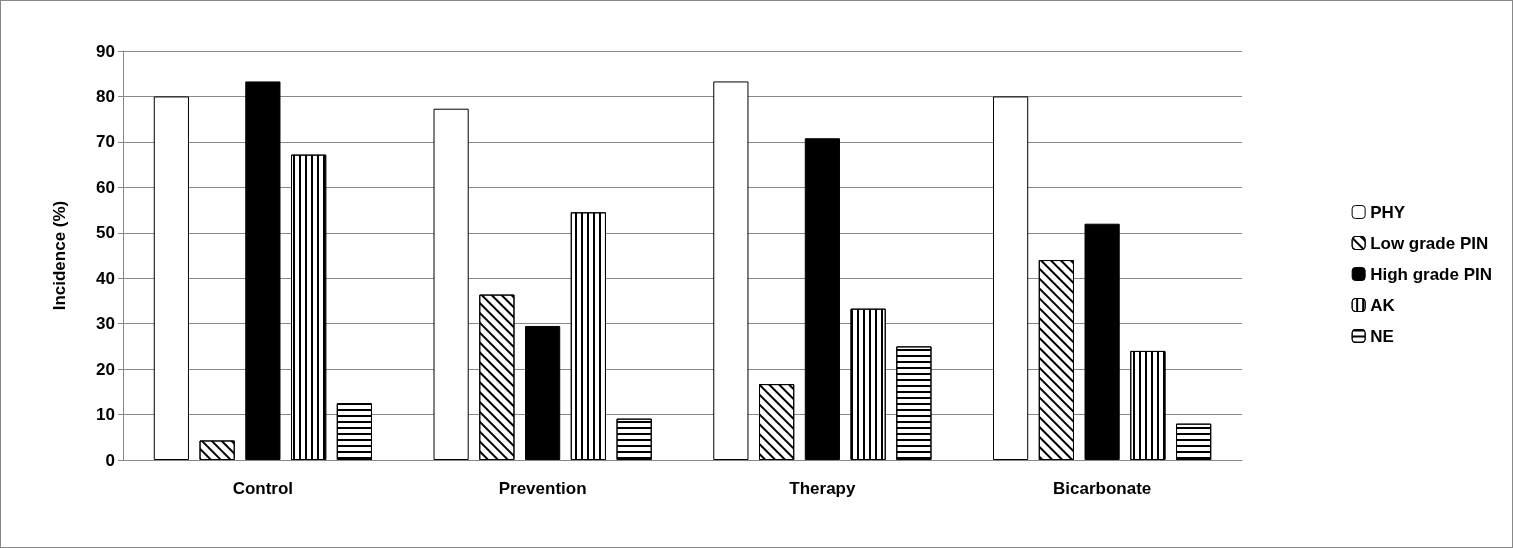  Describe the element at coordinates (105, 51) in the screenshot. I see `y-tick-label: 90` at that location.